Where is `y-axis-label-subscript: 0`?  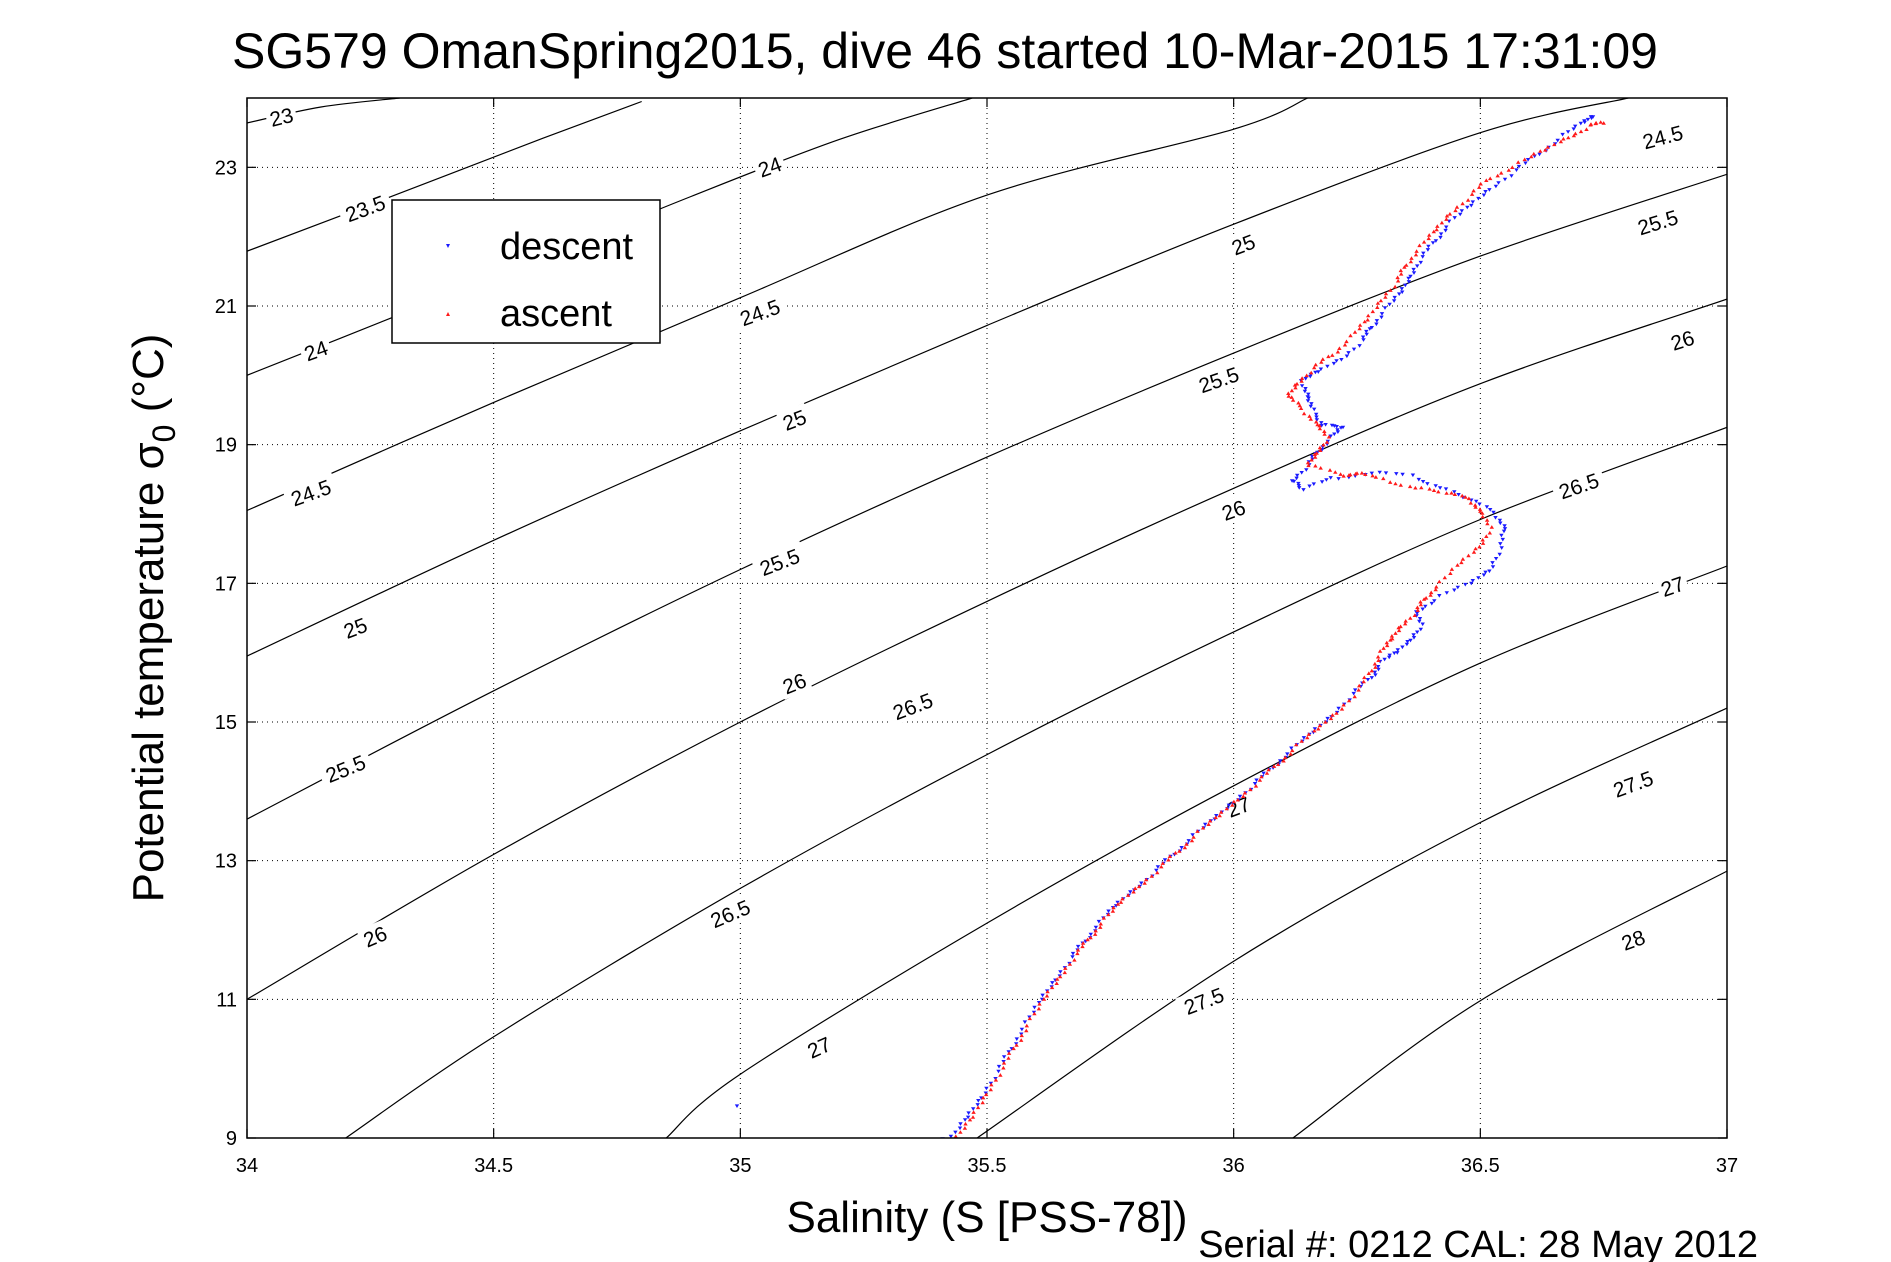
y-axis-label-subscript: 0 is located at coordinates (164, 434).